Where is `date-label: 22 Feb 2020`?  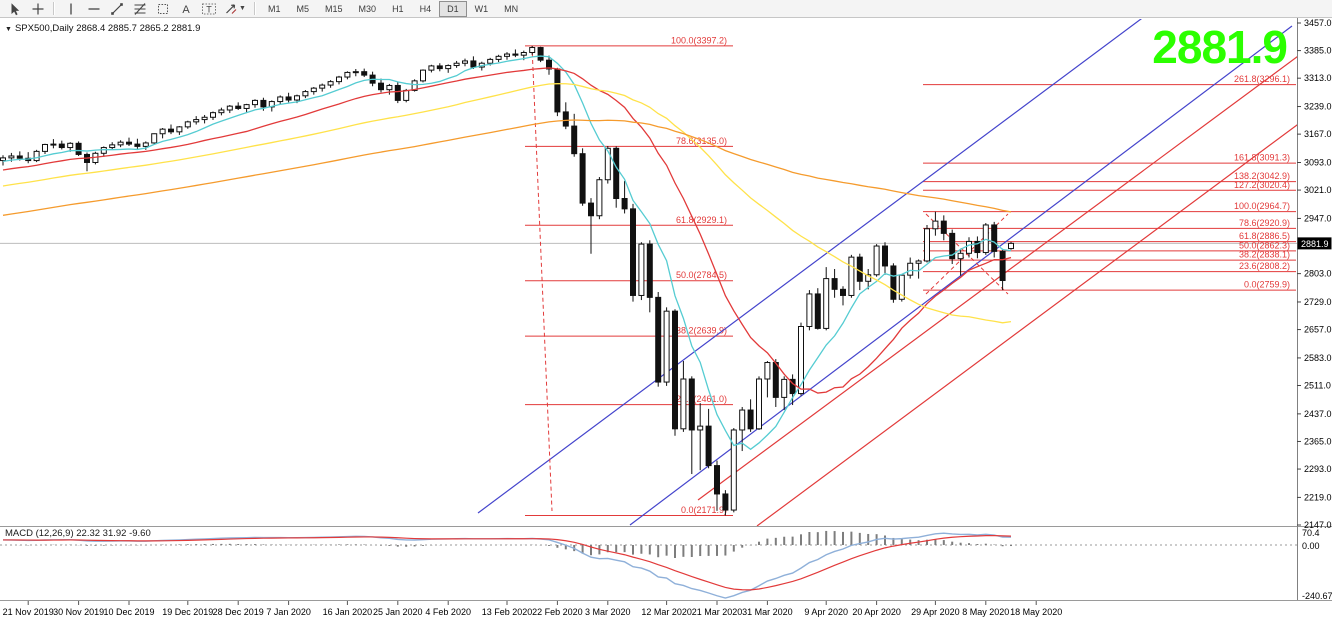
date-label: 22 Feb 2020 is located at coordinates (557, 612).